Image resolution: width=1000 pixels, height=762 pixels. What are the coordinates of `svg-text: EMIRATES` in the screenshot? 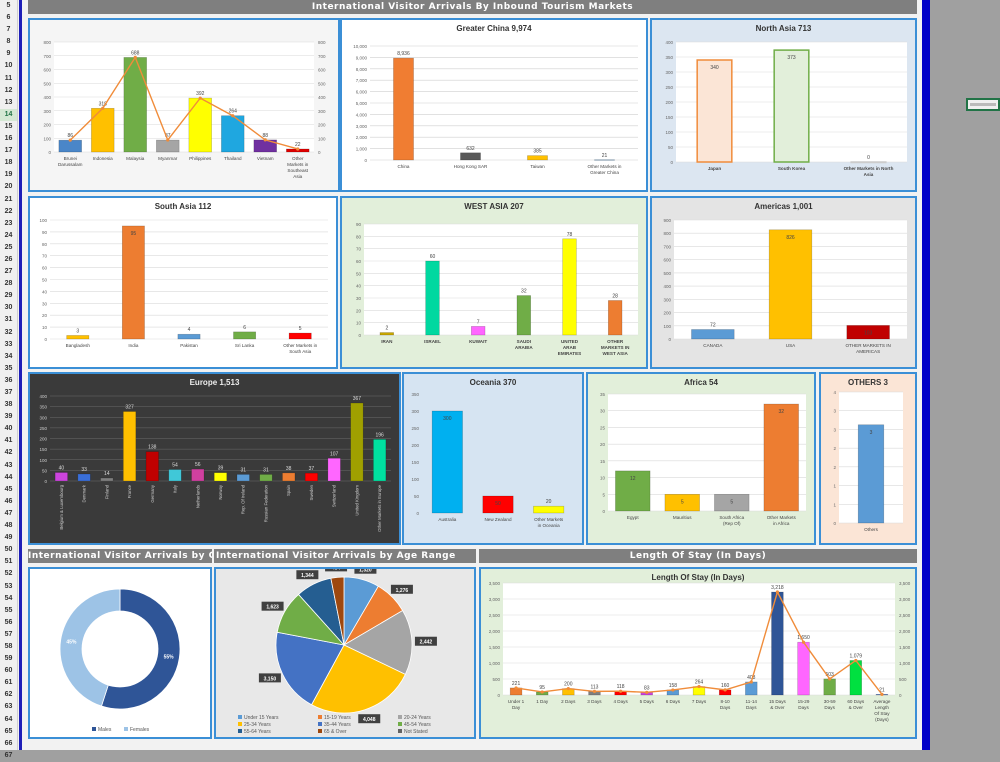 It's located at (569, 353).